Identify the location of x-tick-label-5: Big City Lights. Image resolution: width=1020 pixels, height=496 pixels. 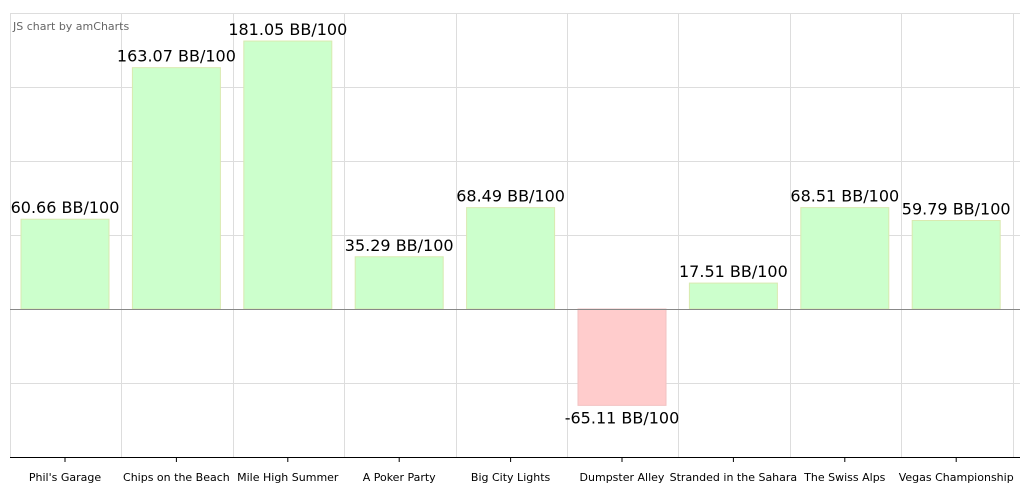
(511, 477).